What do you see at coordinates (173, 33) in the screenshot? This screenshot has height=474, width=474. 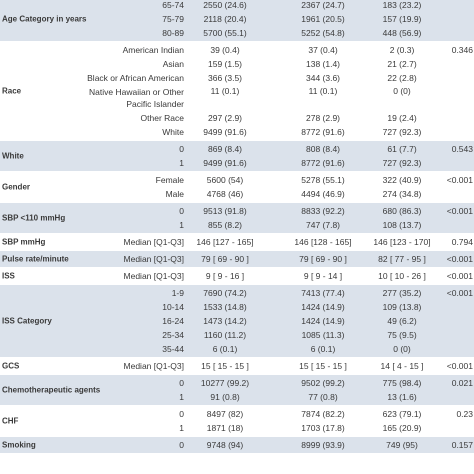 I see `subcategory: 80-89` at bounding box center [173, 33].